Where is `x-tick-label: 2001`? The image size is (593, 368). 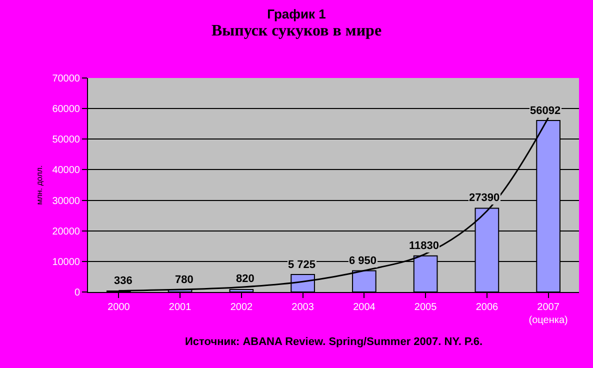 x-tick-label: 2001 is located at coordinates (180, 307).